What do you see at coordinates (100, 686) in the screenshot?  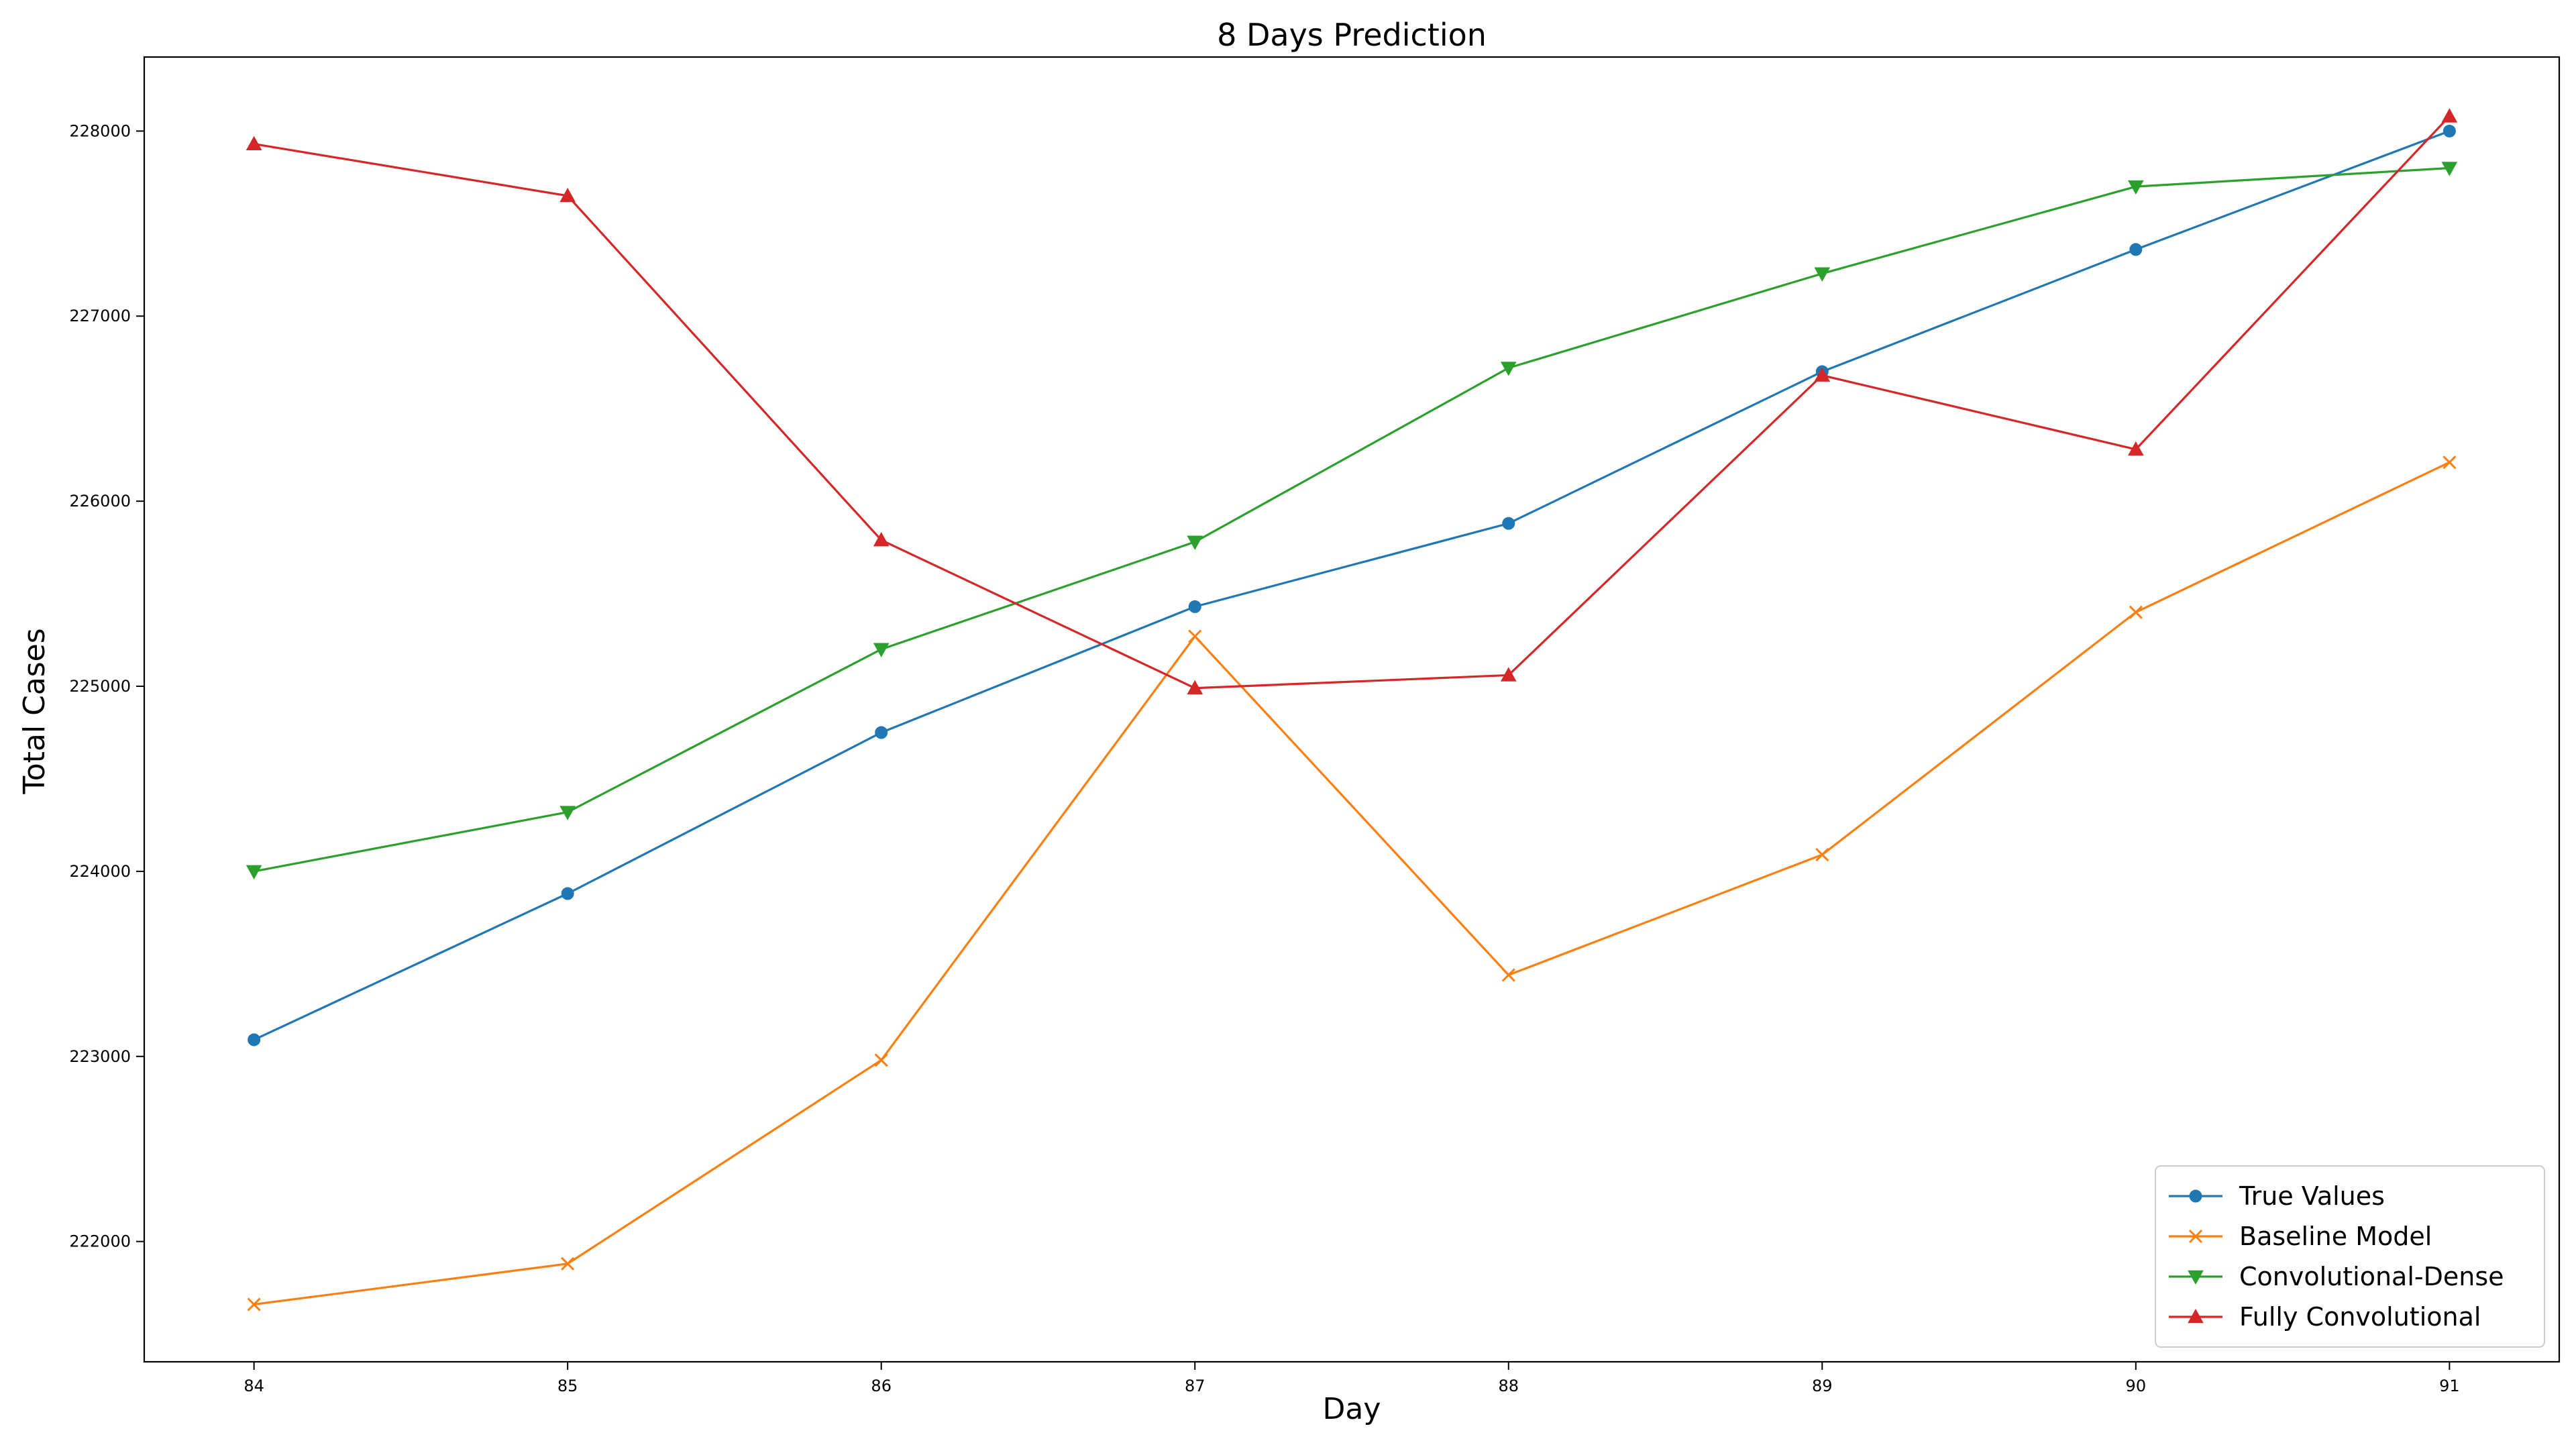 I see `y-tick-label: 225000` at bounding box center [100, 686].